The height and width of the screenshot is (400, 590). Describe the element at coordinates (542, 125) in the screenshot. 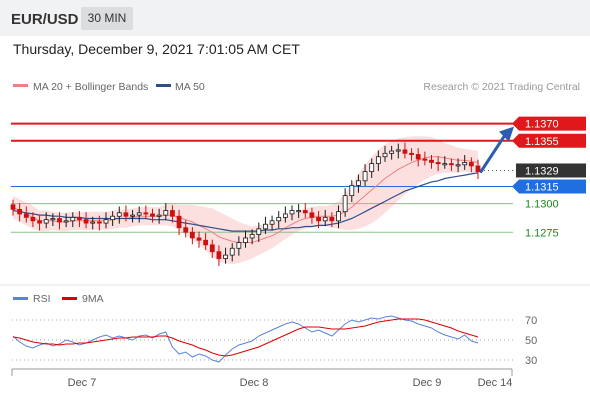

I see `resistance-2-label: 1.1370` at that location.